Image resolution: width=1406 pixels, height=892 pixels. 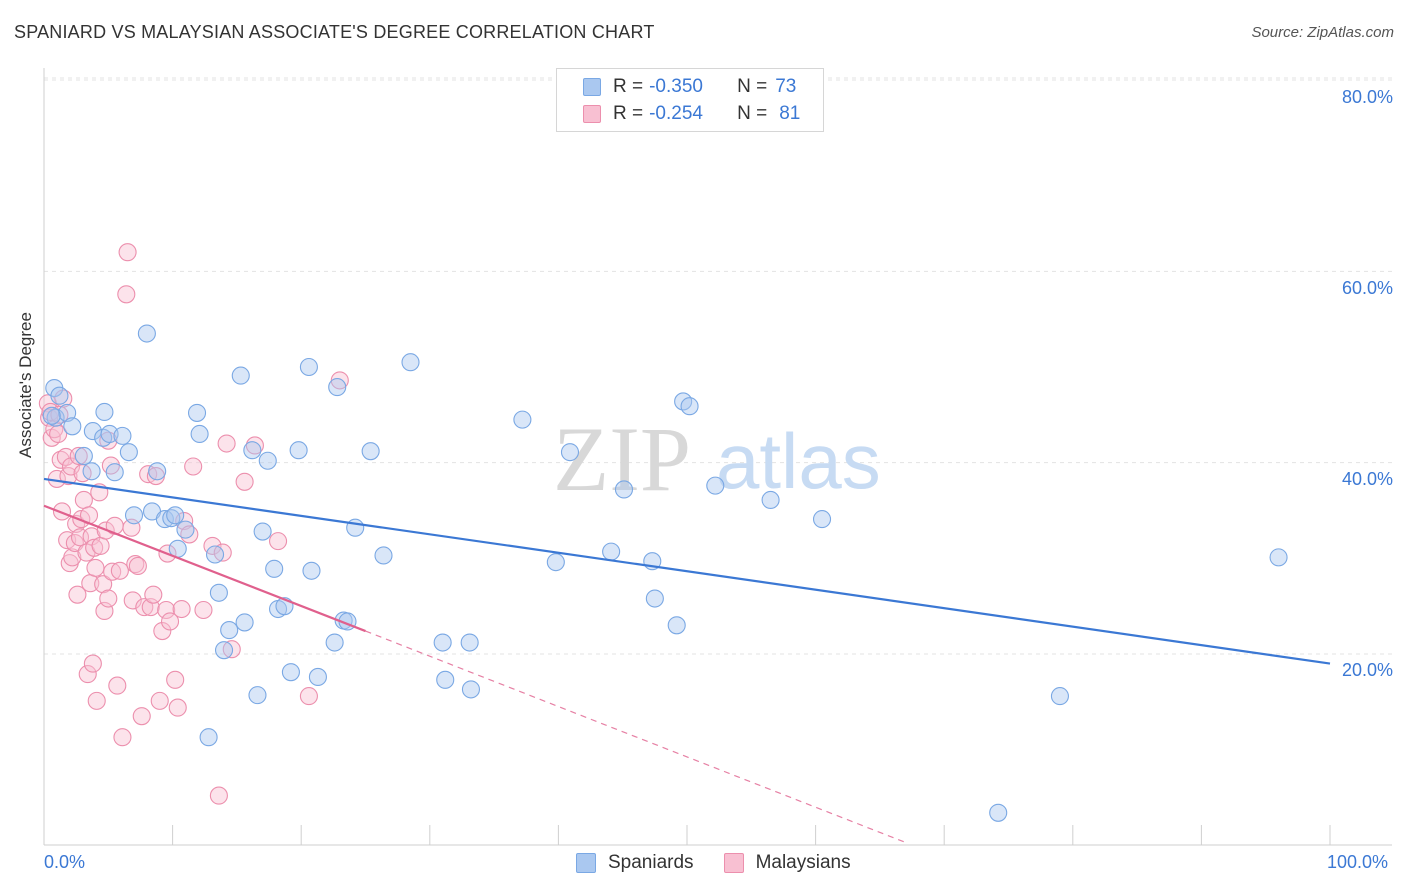 I want to click on source-label: Source: ZipAtlas.com, so click(x=1322, y=32).